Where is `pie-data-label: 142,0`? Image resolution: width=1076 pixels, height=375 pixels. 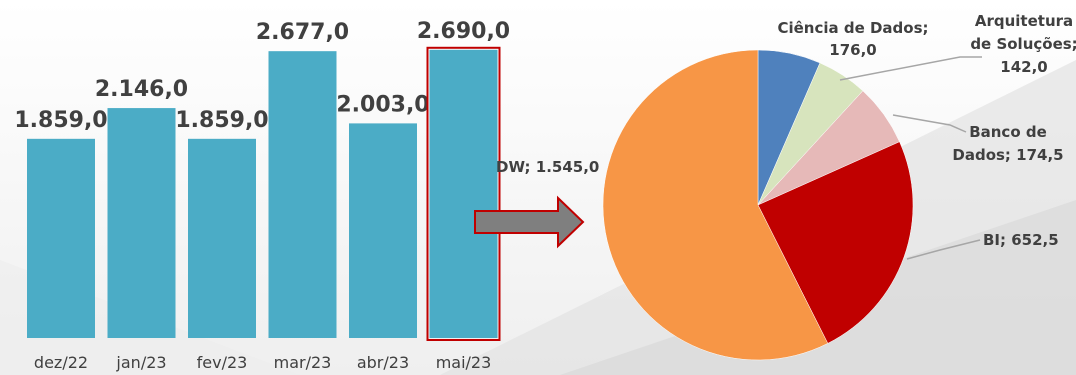
pie-data-label: 142,0 is located at coordinates (1023, 67).